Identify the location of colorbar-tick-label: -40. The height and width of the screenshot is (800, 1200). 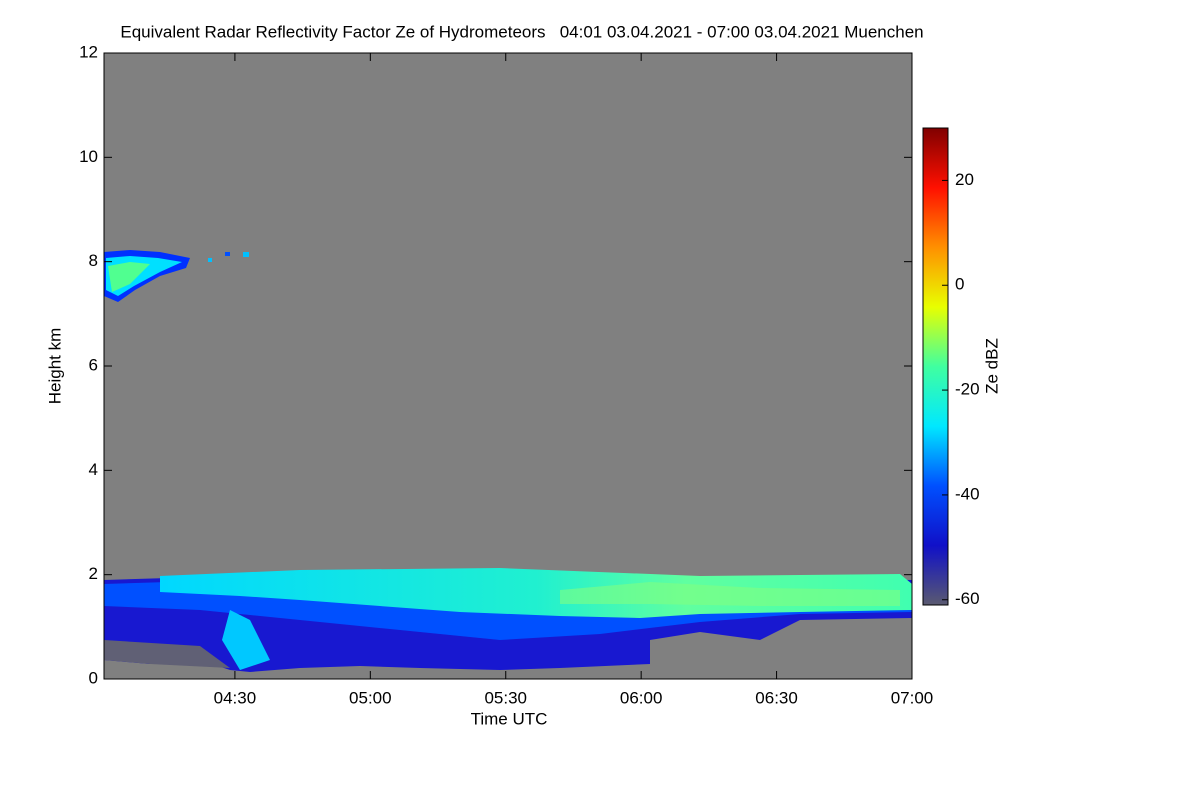
(967, 493).